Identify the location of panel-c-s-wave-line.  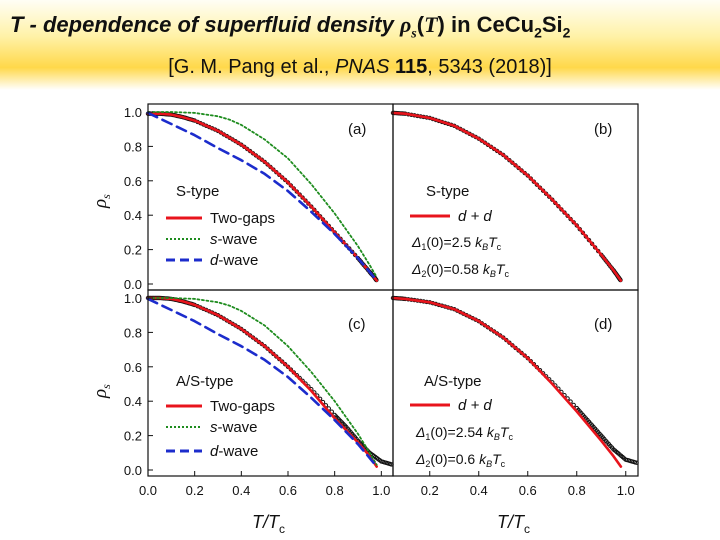
(262, 381).